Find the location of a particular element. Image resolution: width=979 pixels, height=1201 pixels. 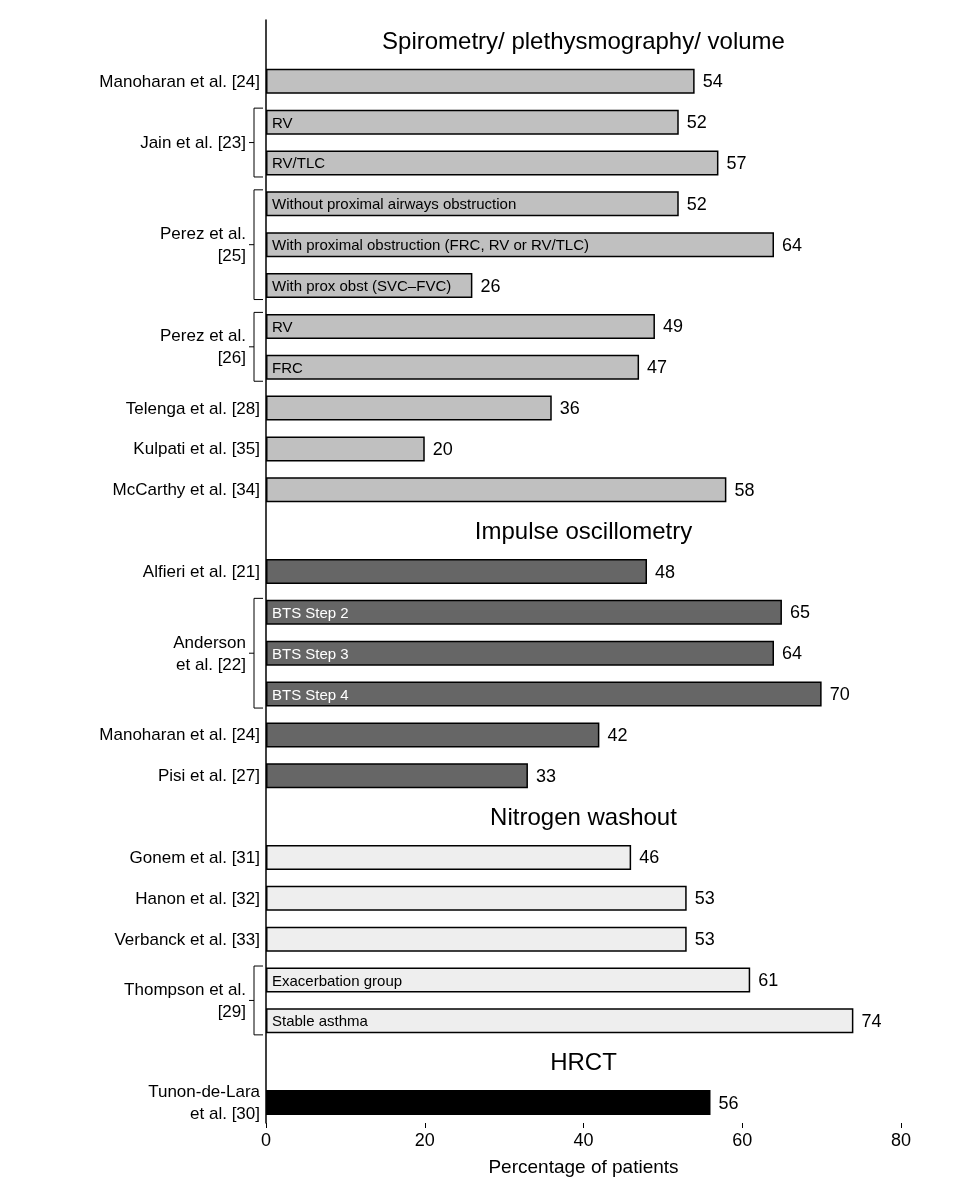

y-tick-label: BTS Step 3 is located at coordinates (310, 653).